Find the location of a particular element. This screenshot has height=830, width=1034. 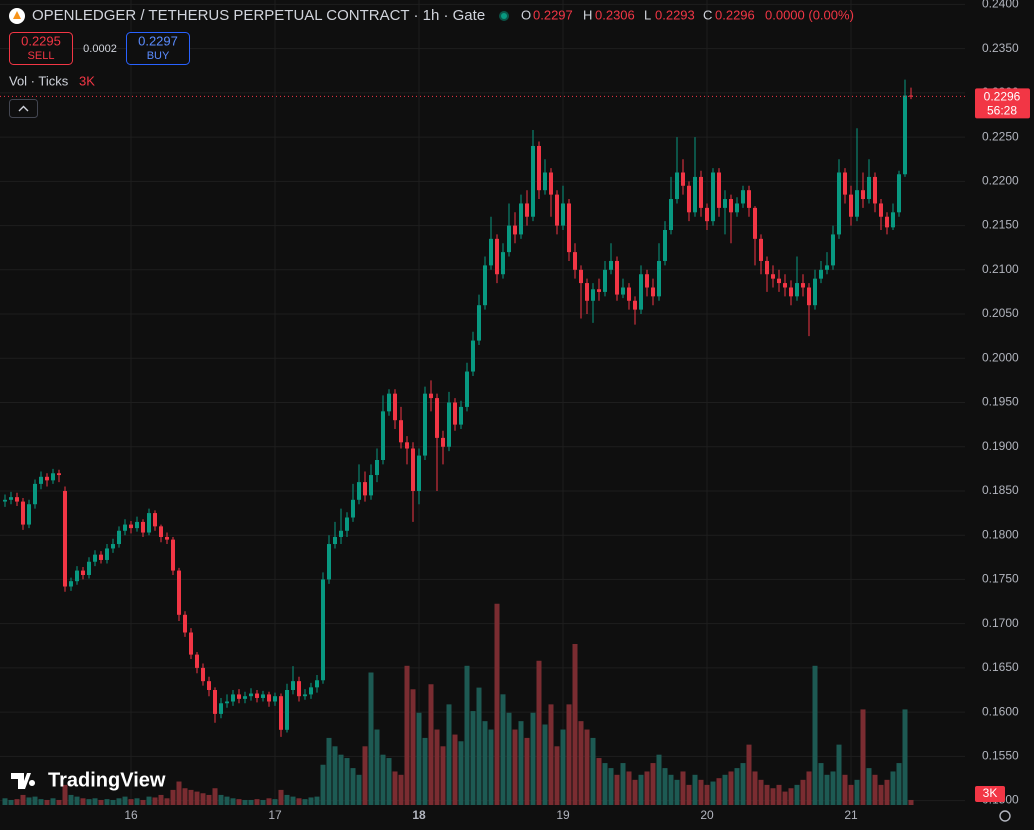

buy-label: BUY is located at coordinates (158, 56).